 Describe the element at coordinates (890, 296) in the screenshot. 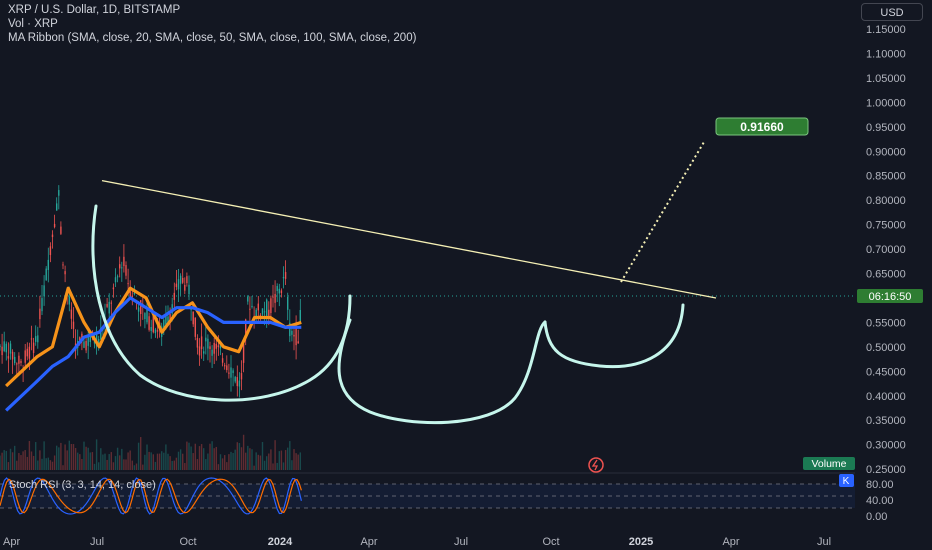

I see `price-badge` at that location.